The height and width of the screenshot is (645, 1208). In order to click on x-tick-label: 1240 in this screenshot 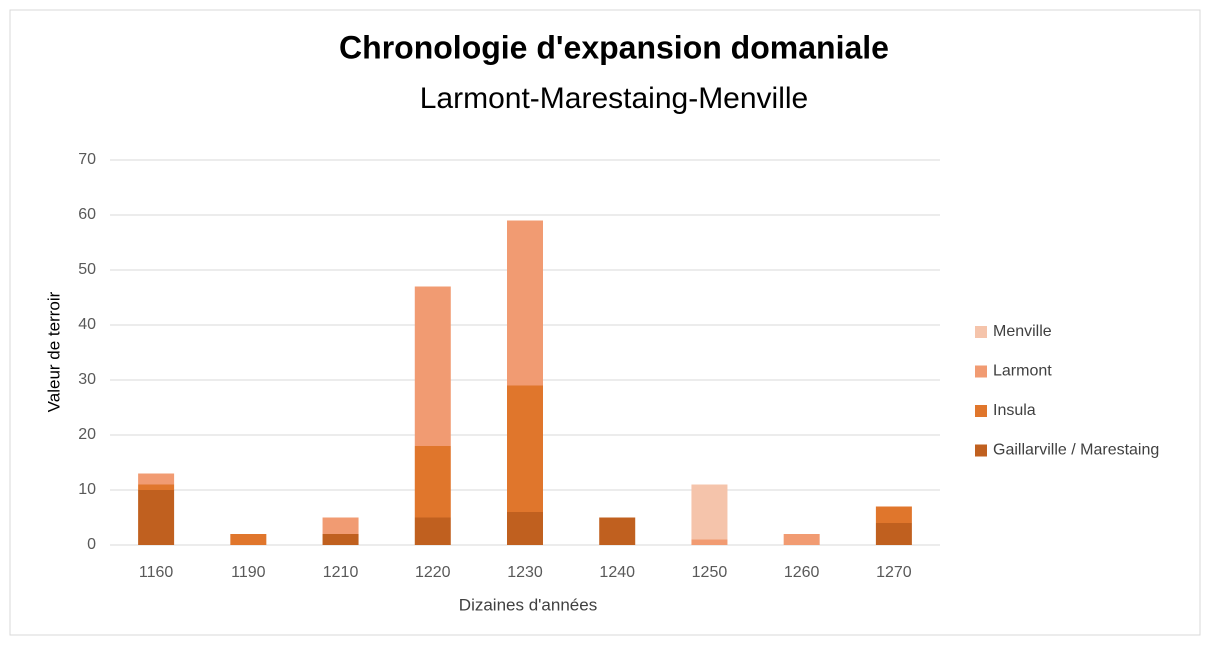, I will do `click(617, 572)`.